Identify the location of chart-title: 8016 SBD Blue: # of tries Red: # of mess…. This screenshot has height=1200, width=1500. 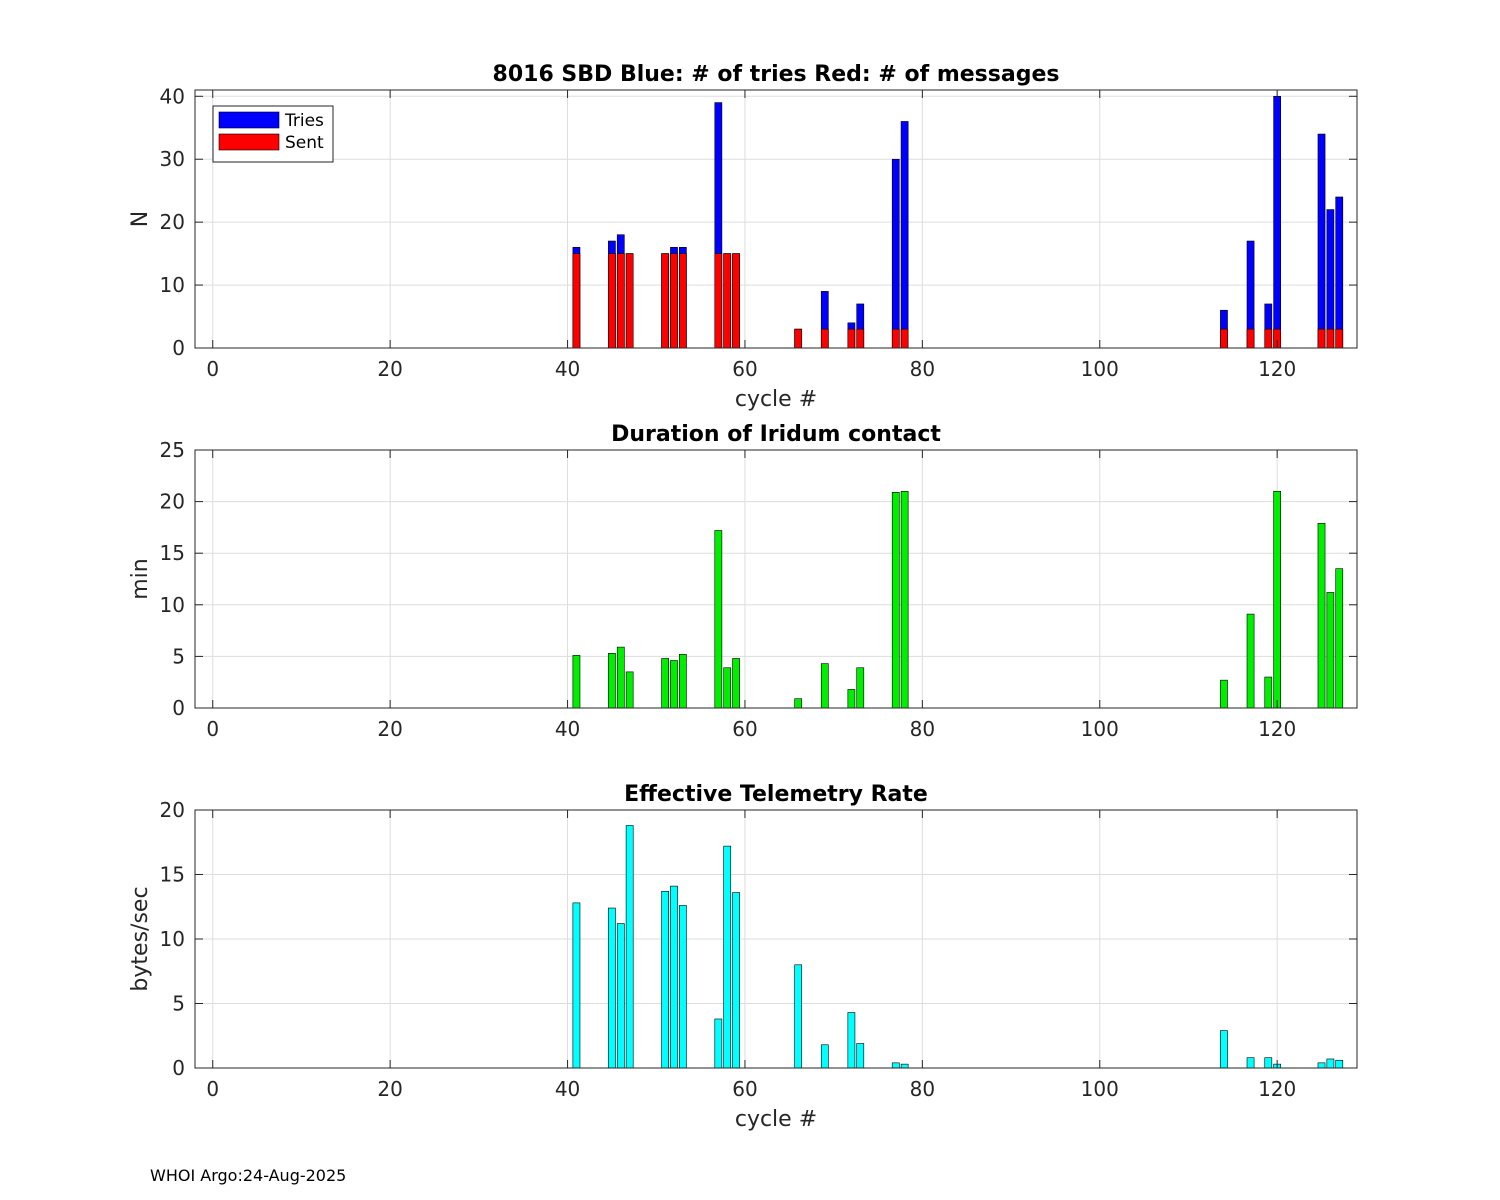
(776, 74).